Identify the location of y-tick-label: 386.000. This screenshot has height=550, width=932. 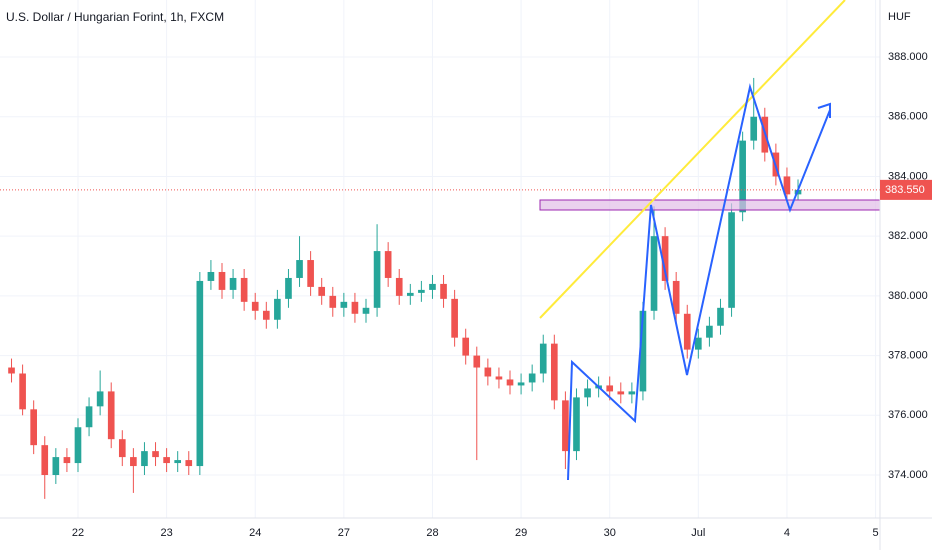
(908, 117).